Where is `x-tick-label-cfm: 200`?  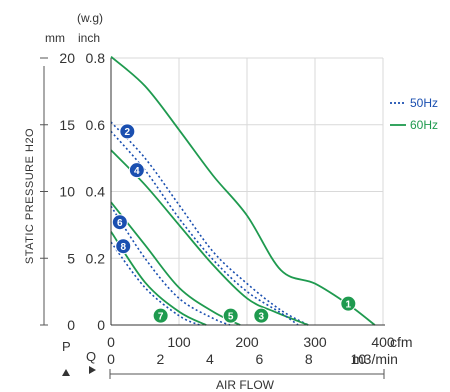
x-tick-label-cfm: 200 is located at coordinates (247, 342).